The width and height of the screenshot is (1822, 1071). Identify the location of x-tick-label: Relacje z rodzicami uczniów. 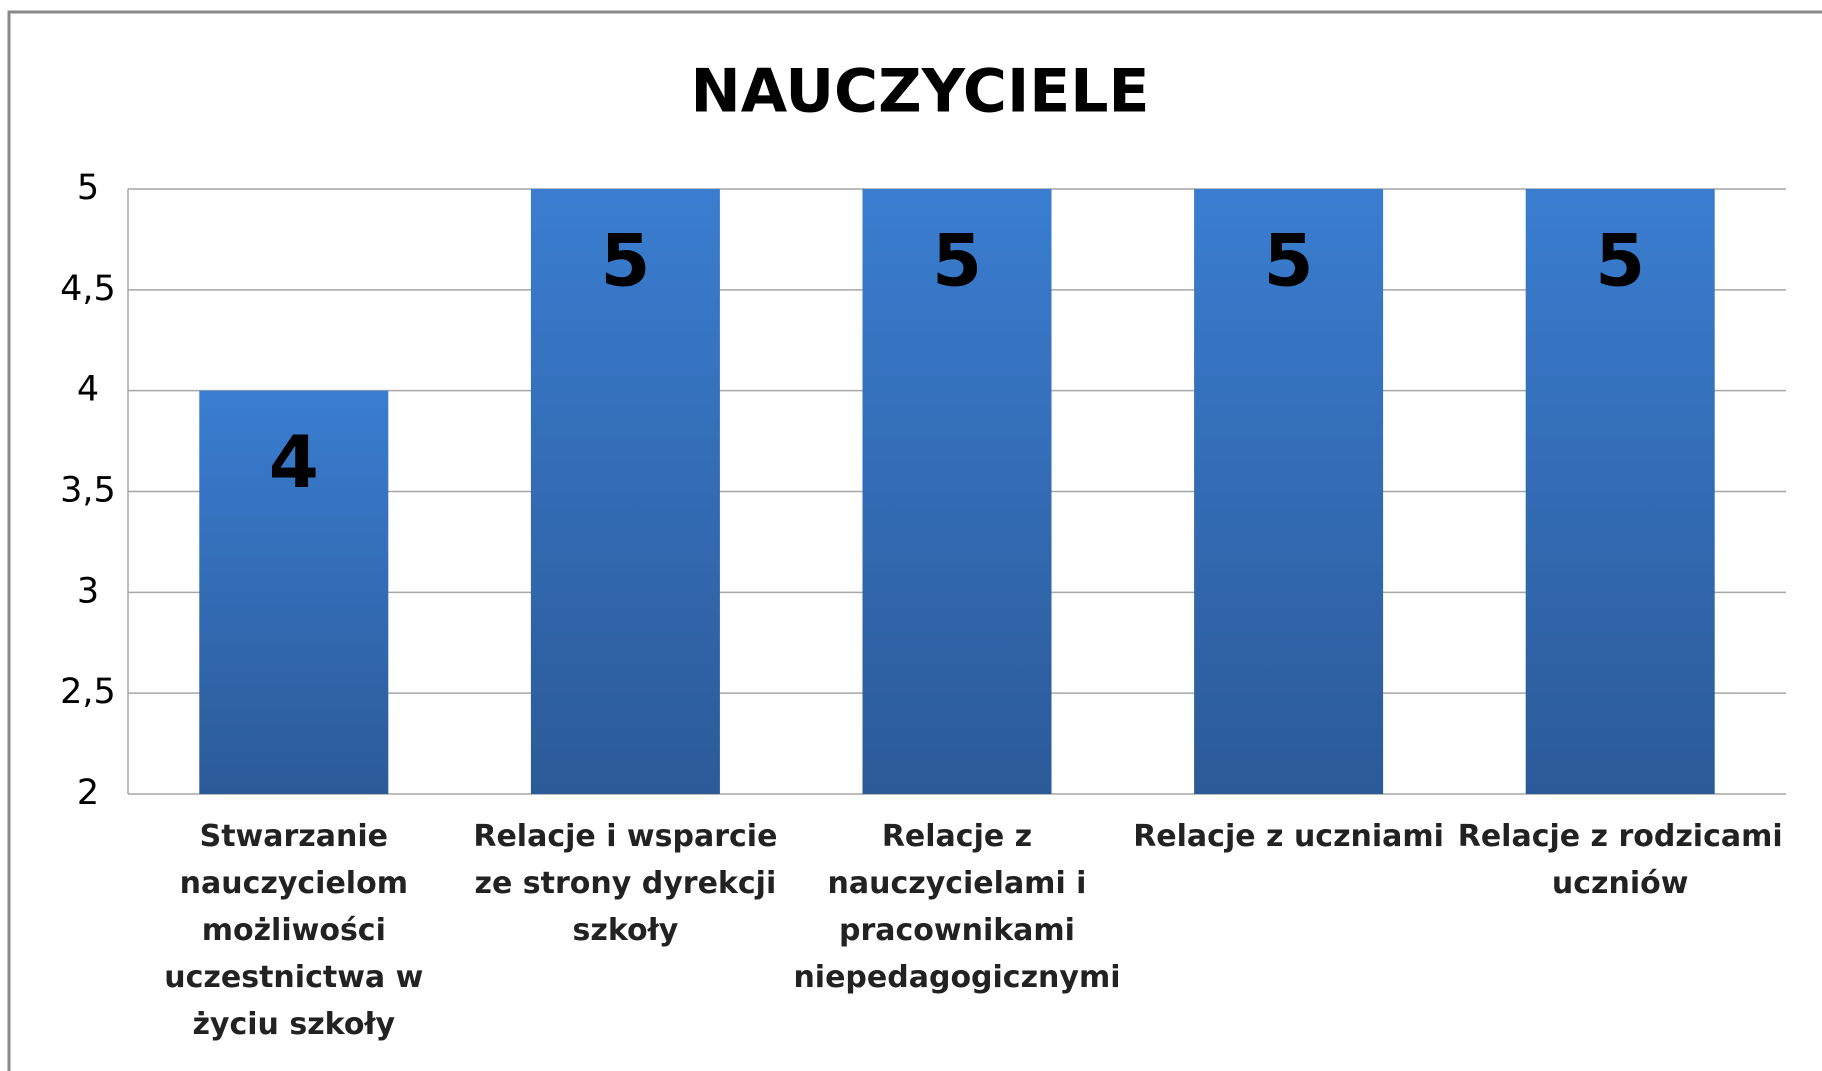
(1620, 860).